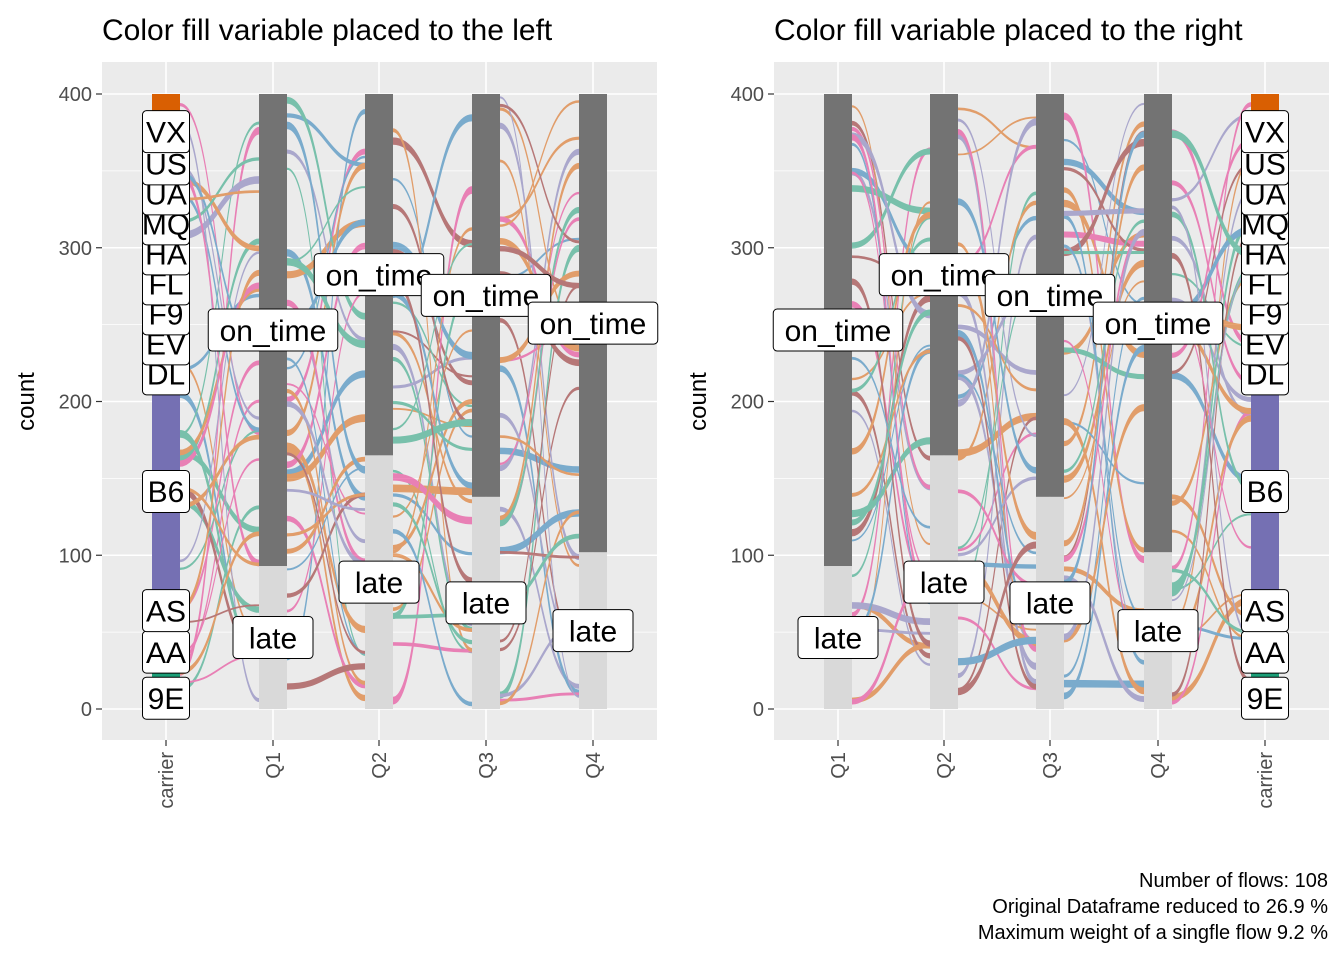  I want to click on flow-ribbon, so click(1104, 252).